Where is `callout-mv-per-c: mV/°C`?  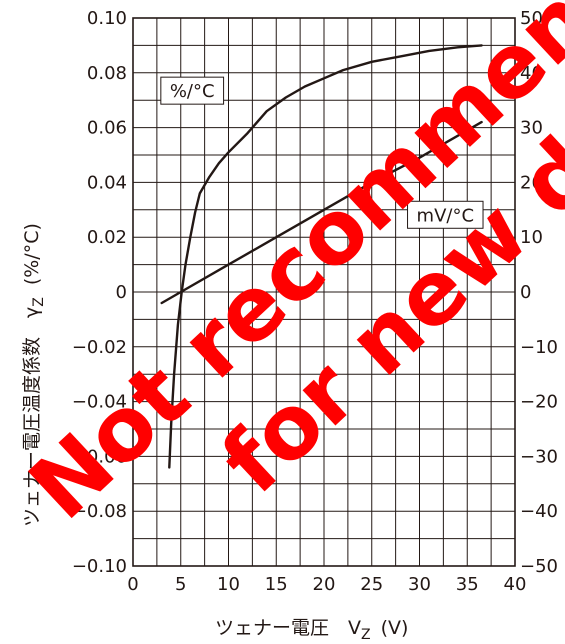
callout-mv-per-c: mV/°C is located at coordinates (445, 214).